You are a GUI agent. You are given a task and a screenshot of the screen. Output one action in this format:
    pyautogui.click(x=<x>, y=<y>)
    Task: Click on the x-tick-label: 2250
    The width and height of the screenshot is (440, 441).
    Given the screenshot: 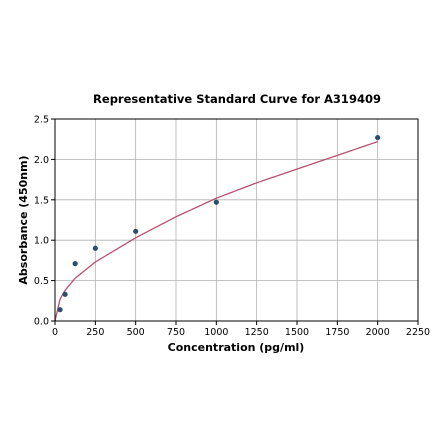 What is the action you would take?
    pyautogui.click(x=418, y=332)
    